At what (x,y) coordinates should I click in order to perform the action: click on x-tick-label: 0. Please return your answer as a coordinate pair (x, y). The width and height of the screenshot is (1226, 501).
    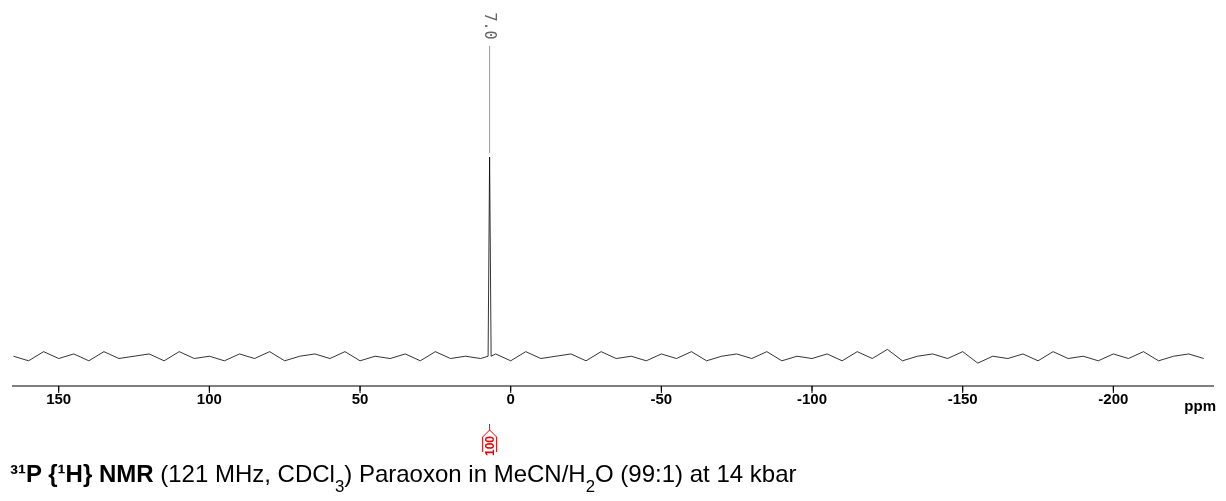
    Looking at the image, I should click on (510, 398).